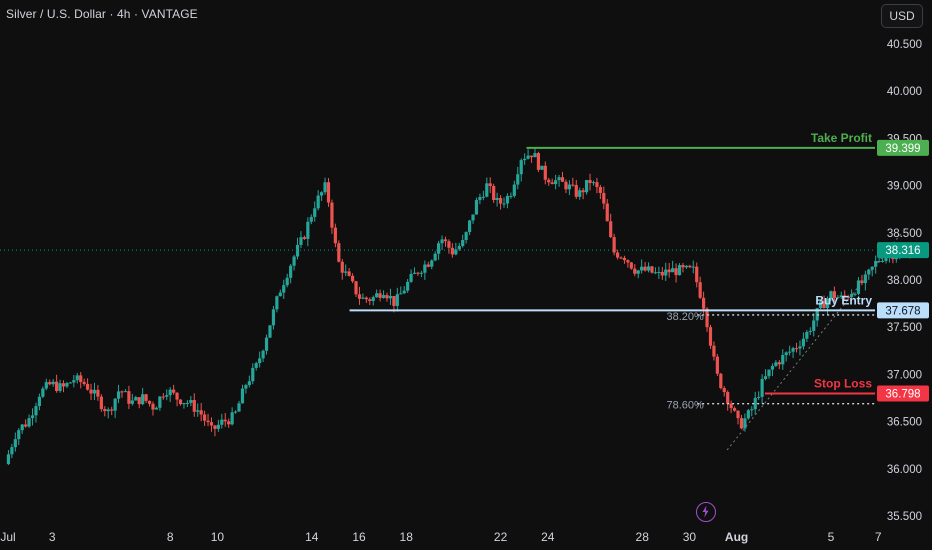 This screenshot has height=550, width=932. What do you see at coordinates (690, 537) in the screenshot?
I see `time-tick-label: 30` at bounding box center [690, 537].